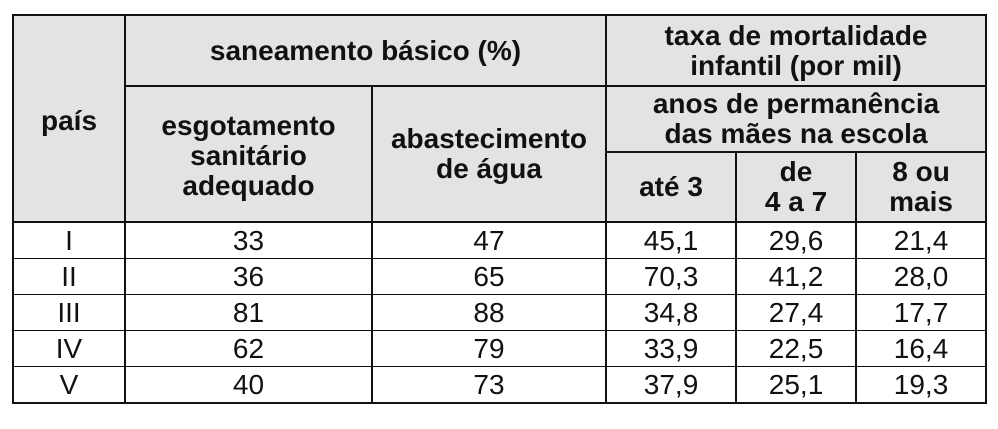  Describe the element at coordinates (796, 348) in the screenshot. I see `cell-four-to-seven: 22,5` at that location.